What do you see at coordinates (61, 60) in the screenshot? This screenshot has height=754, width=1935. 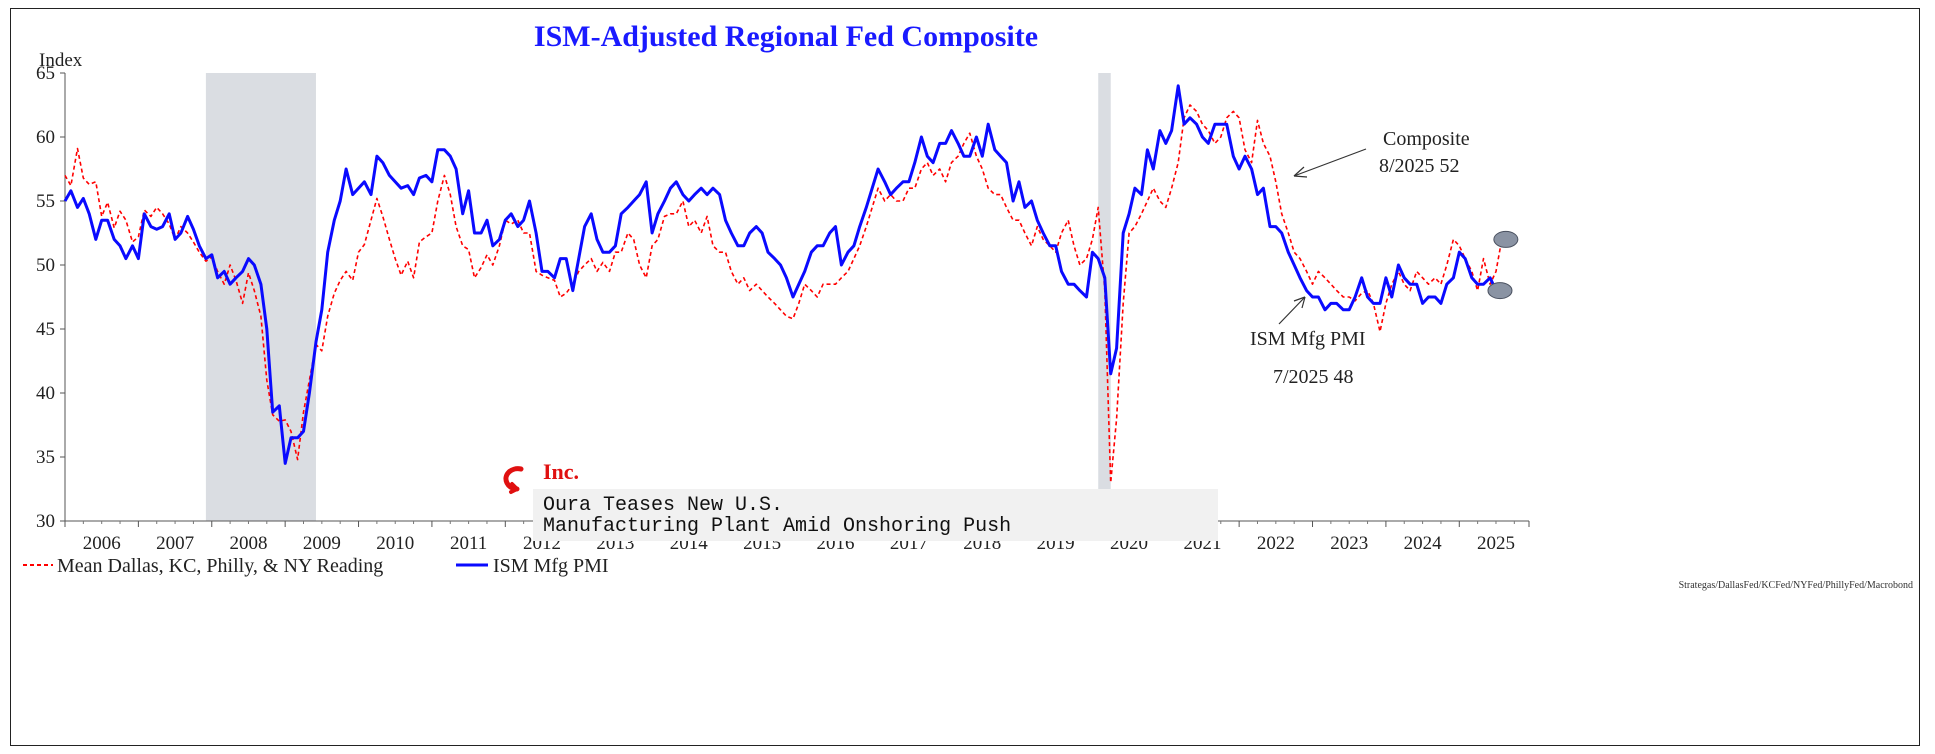 I see `y-axis-label: Index` at bounding box center [61, 60].